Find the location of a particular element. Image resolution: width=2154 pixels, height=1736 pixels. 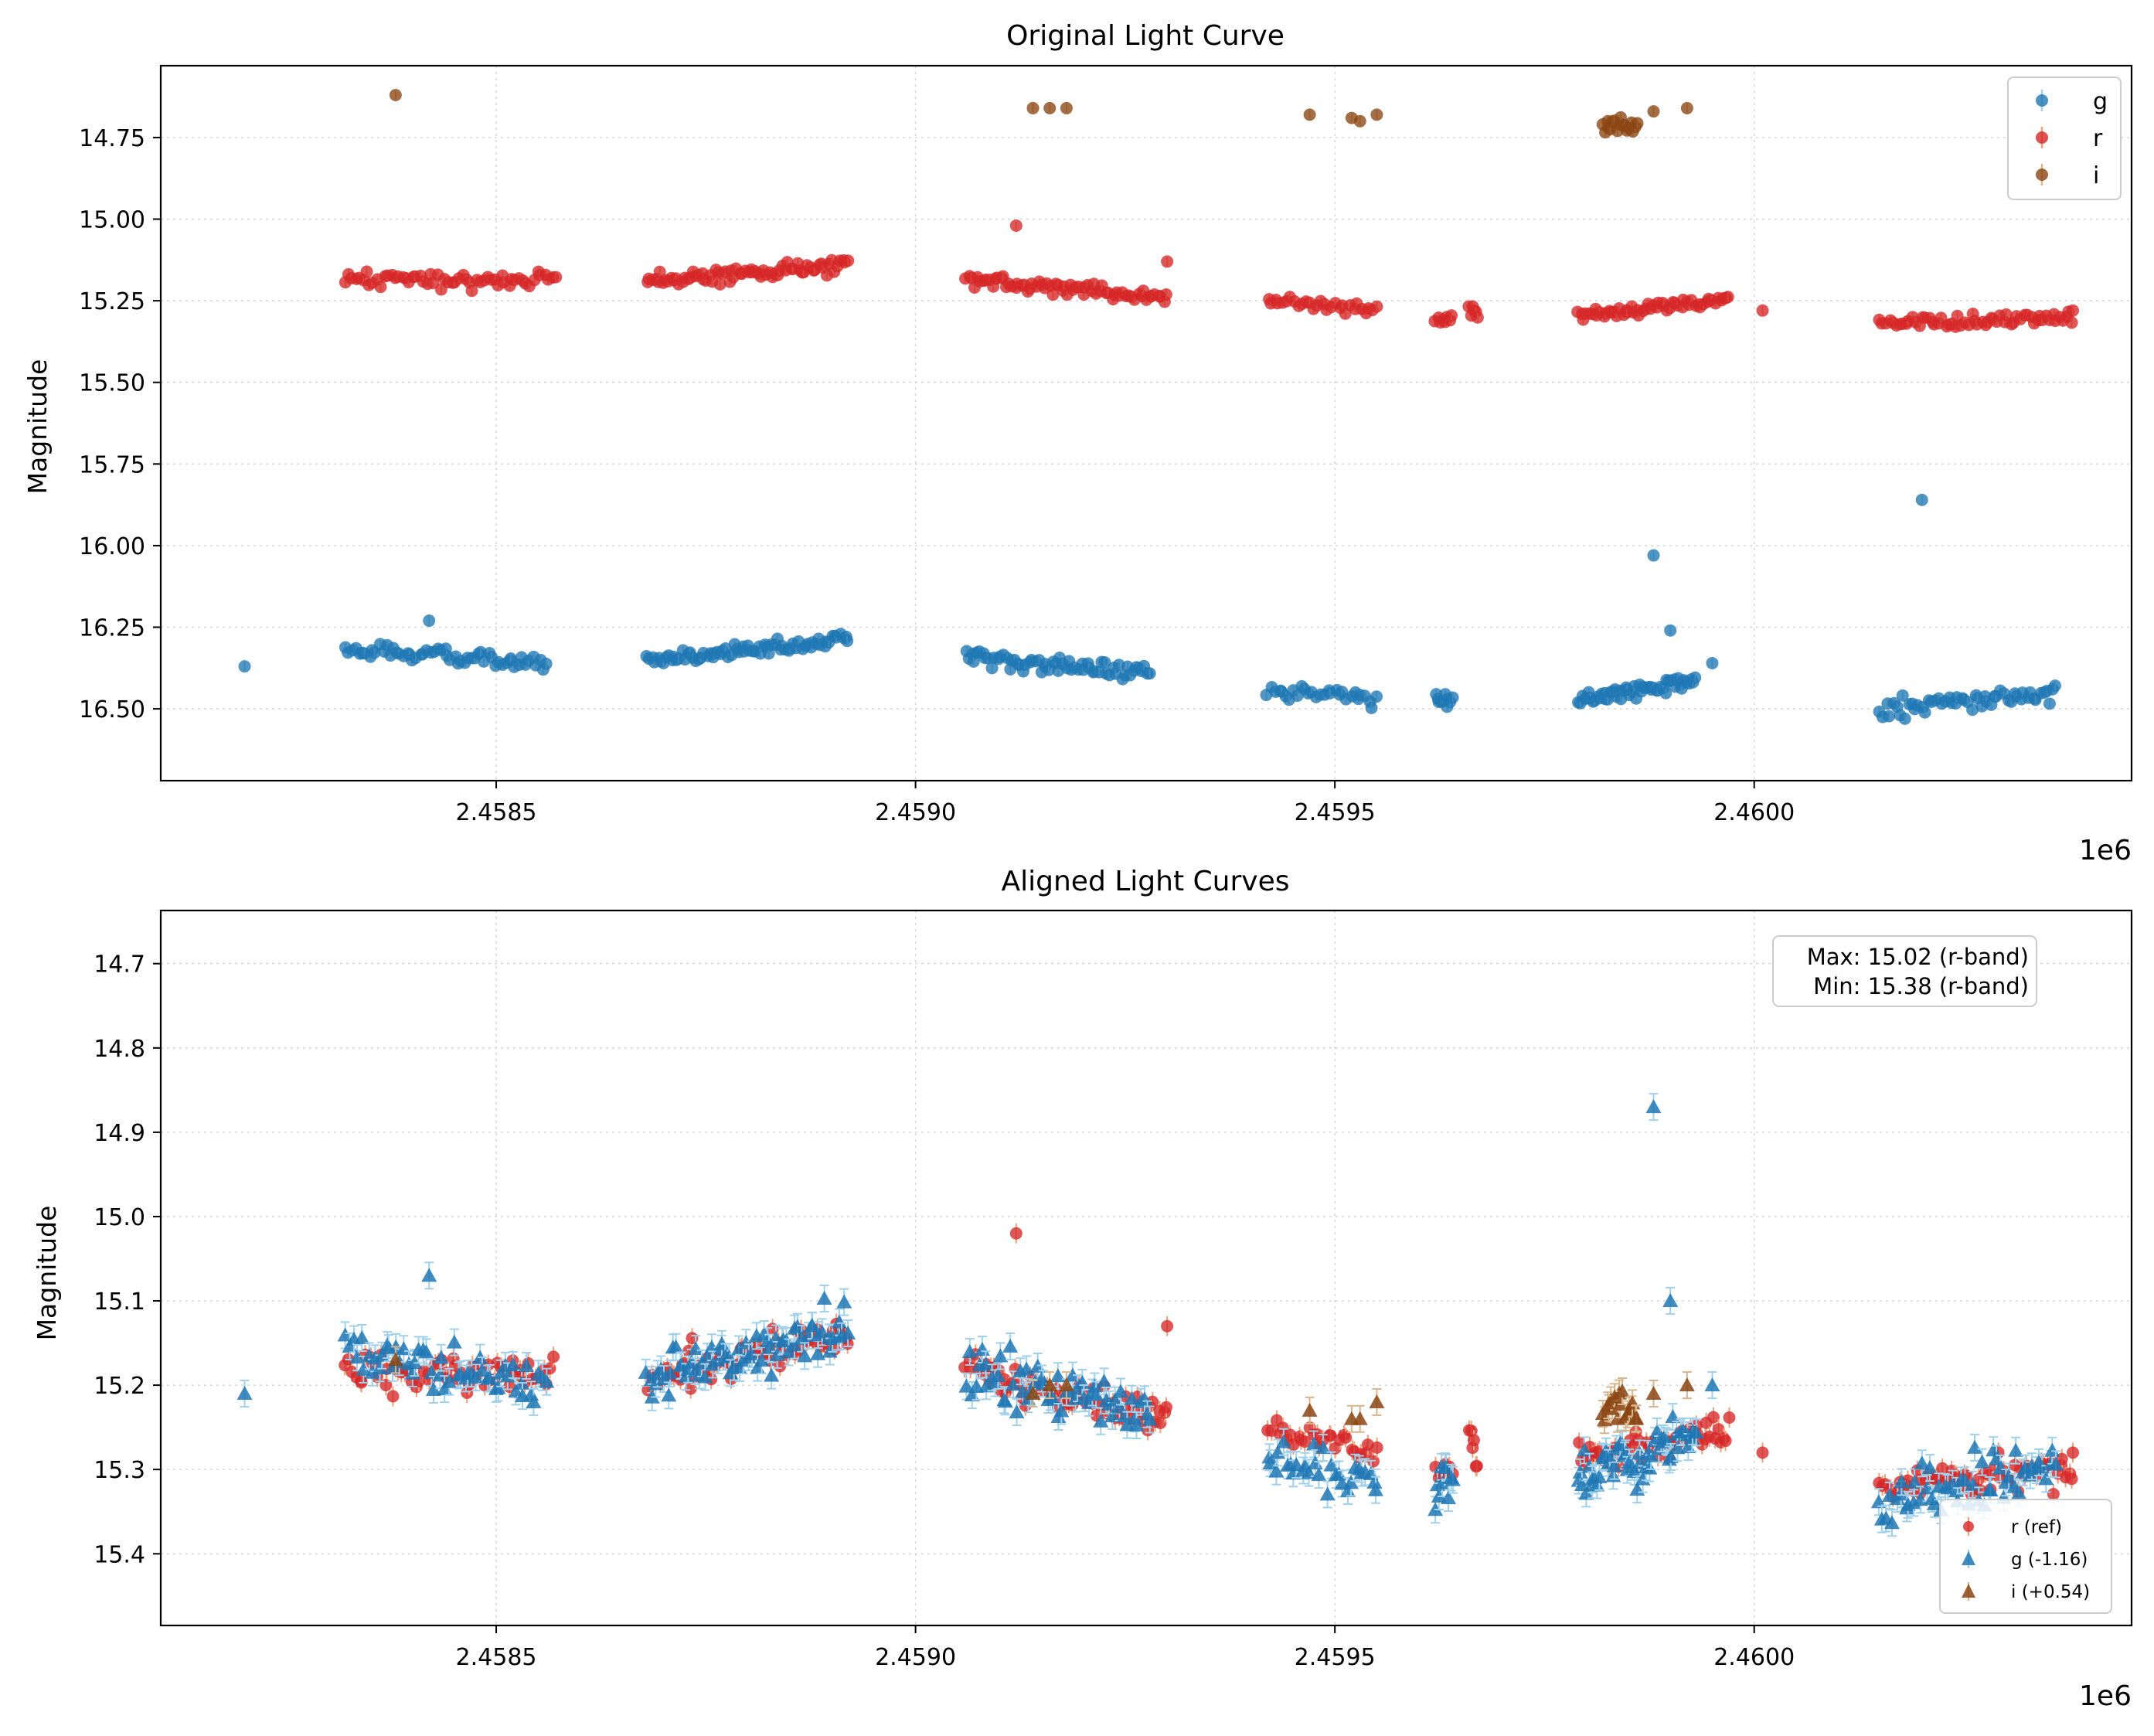

x-tick-label: 2.4585 is located at coordinates (496, 1658).